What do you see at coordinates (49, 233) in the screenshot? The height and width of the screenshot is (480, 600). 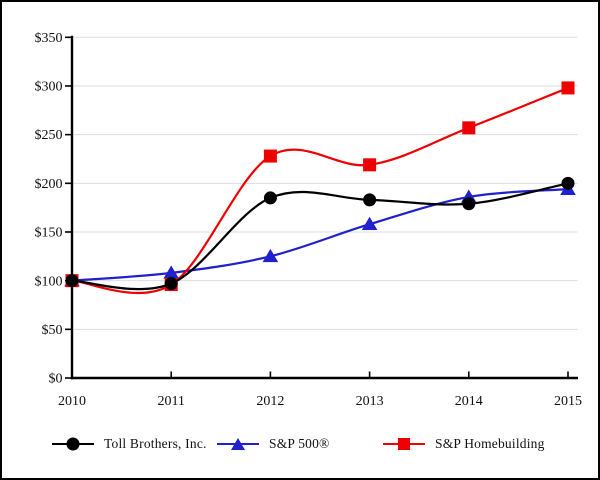 I see `y-tick-label: $150` at bounding box center [49, 233].